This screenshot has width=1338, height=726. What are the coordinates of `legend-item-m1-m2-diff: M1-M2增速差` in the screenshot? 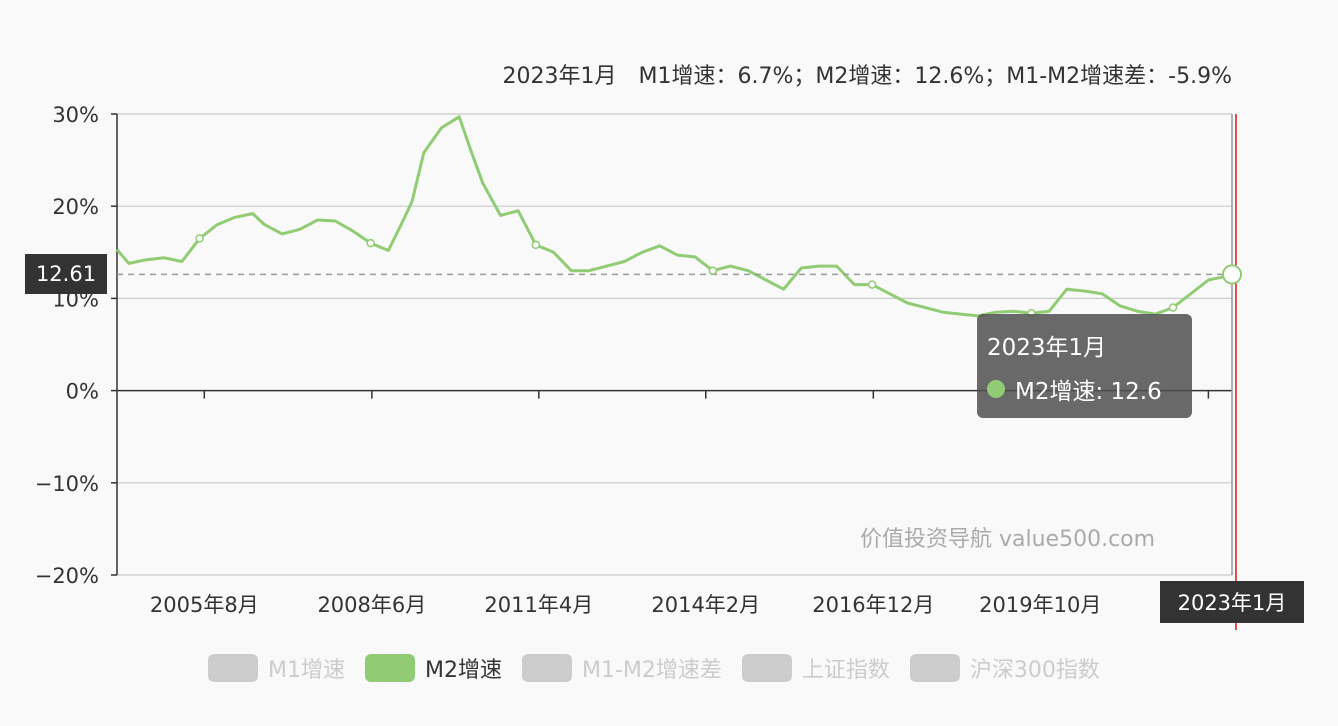 It's located at (621, 668).